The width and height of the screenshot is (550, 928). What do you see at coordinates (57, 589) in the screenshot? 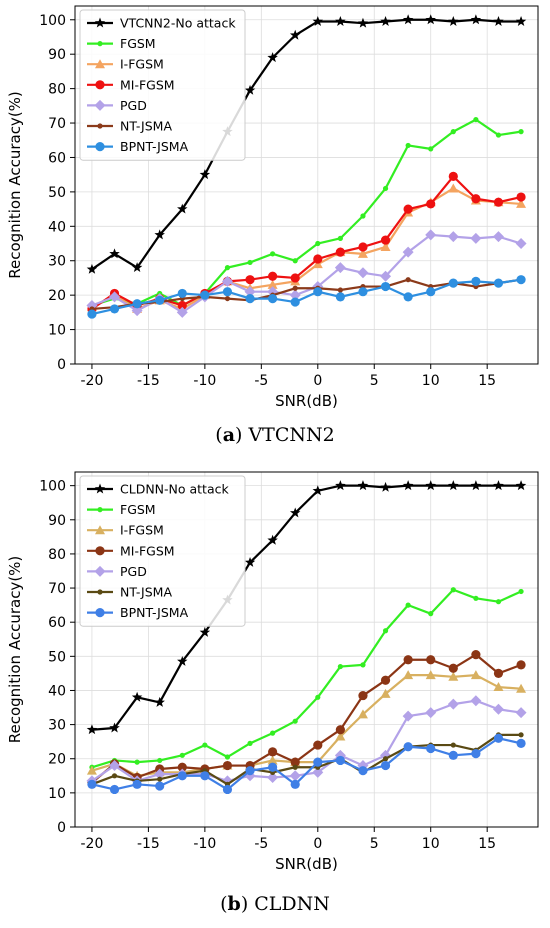
I see `y-tick-label: 70` at bounding box center [57, 589].